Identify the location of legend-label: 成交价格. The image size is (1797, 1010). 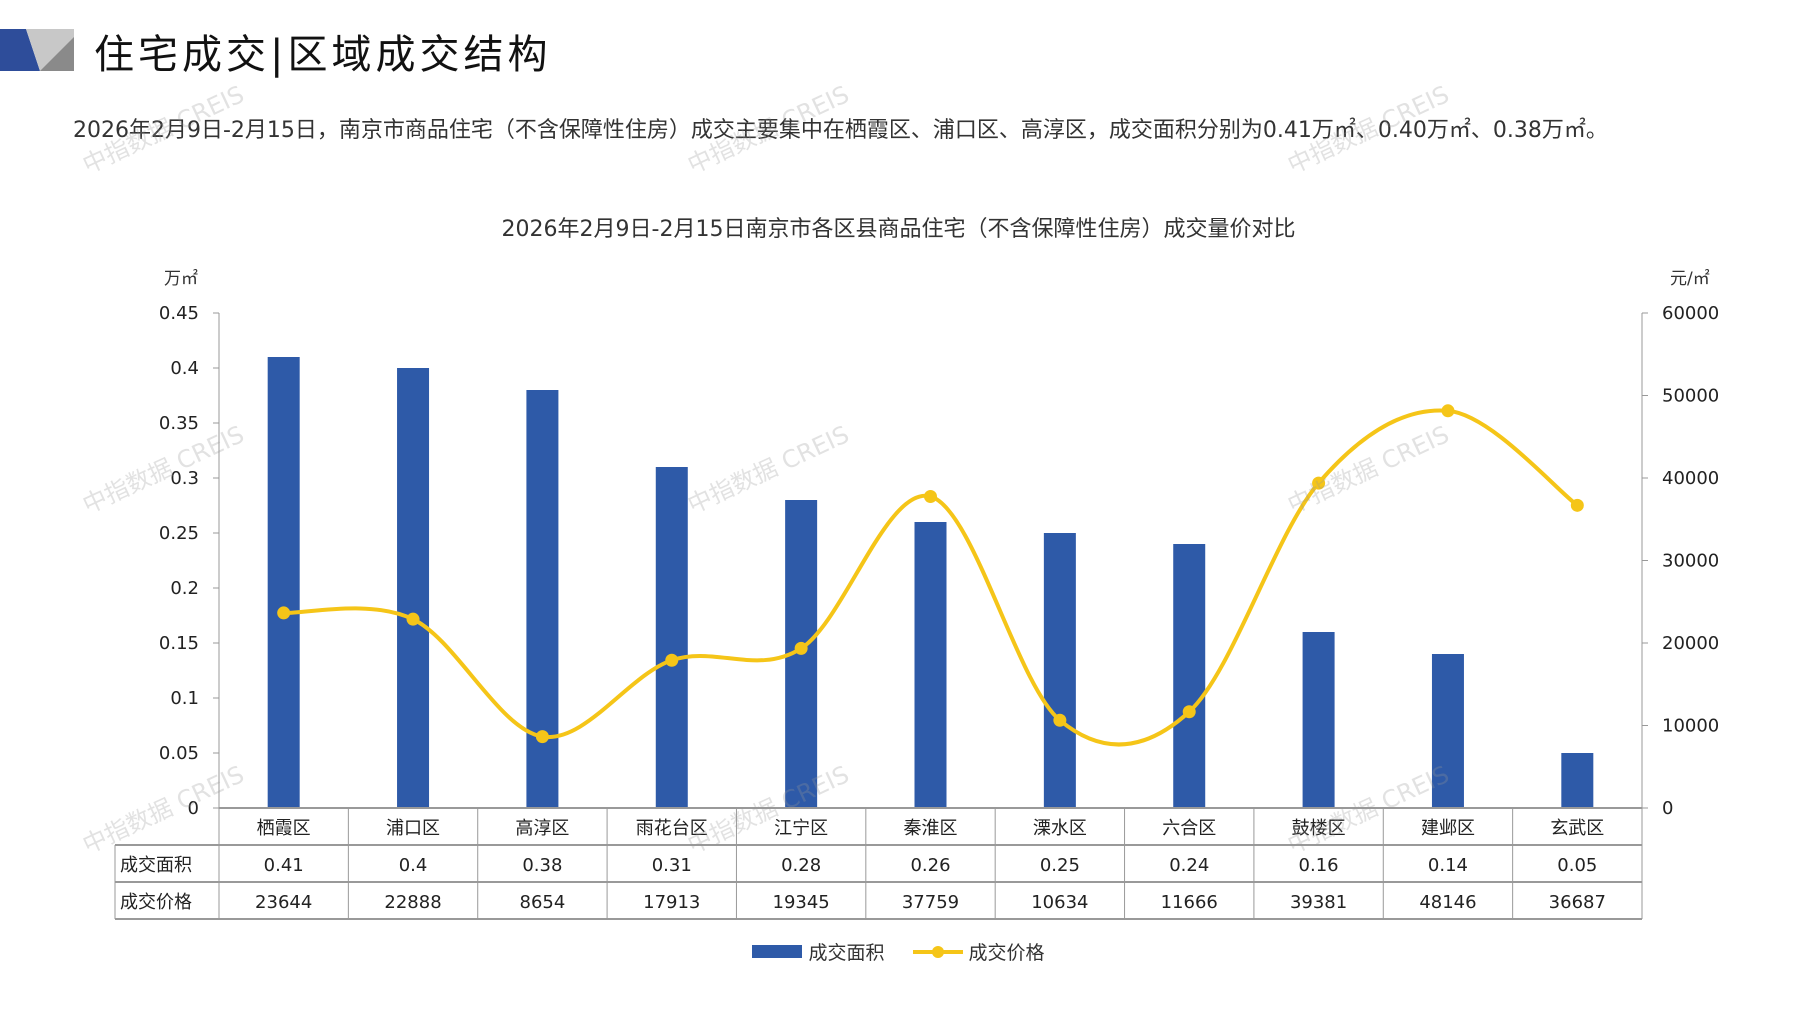
(1006, 953).